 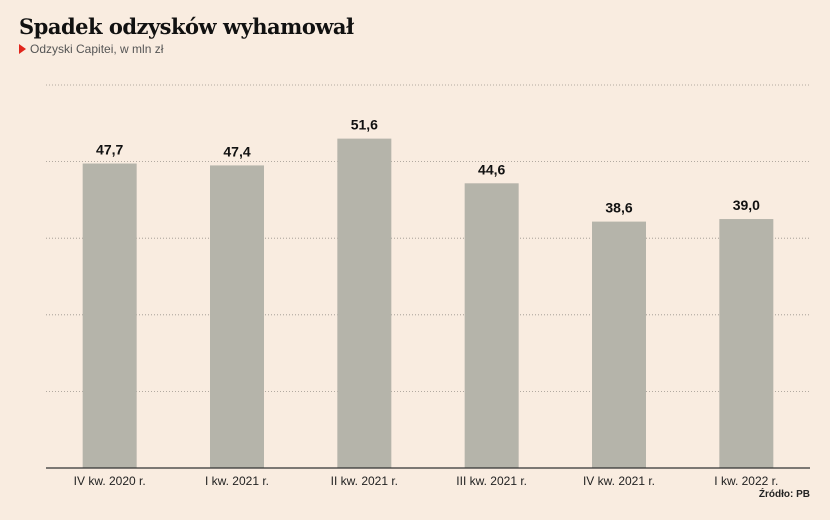 What do you see at coordinates (236, 151) in the screenshot?
I see `data-label: 47,4` at bounding box center [236, 151].